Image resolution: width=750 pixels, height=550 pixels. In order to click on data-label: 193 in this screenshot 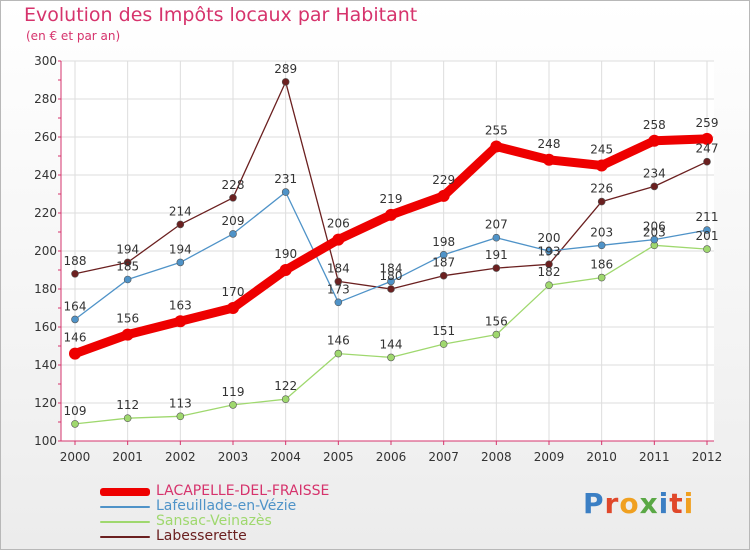, I will do `click(549, 251)`.